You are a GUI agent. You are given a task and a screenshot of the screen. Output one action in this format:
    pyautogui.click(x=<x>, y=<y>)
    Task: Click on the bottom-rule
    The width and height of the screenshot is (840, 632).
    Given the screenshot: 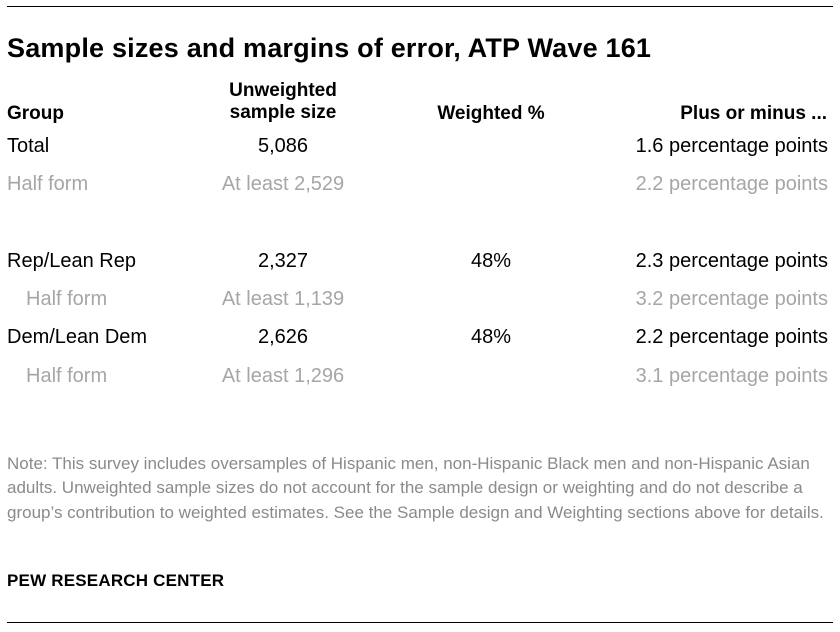 What is the action you would take?
    pyautogui.click(x=420, y=622)
    